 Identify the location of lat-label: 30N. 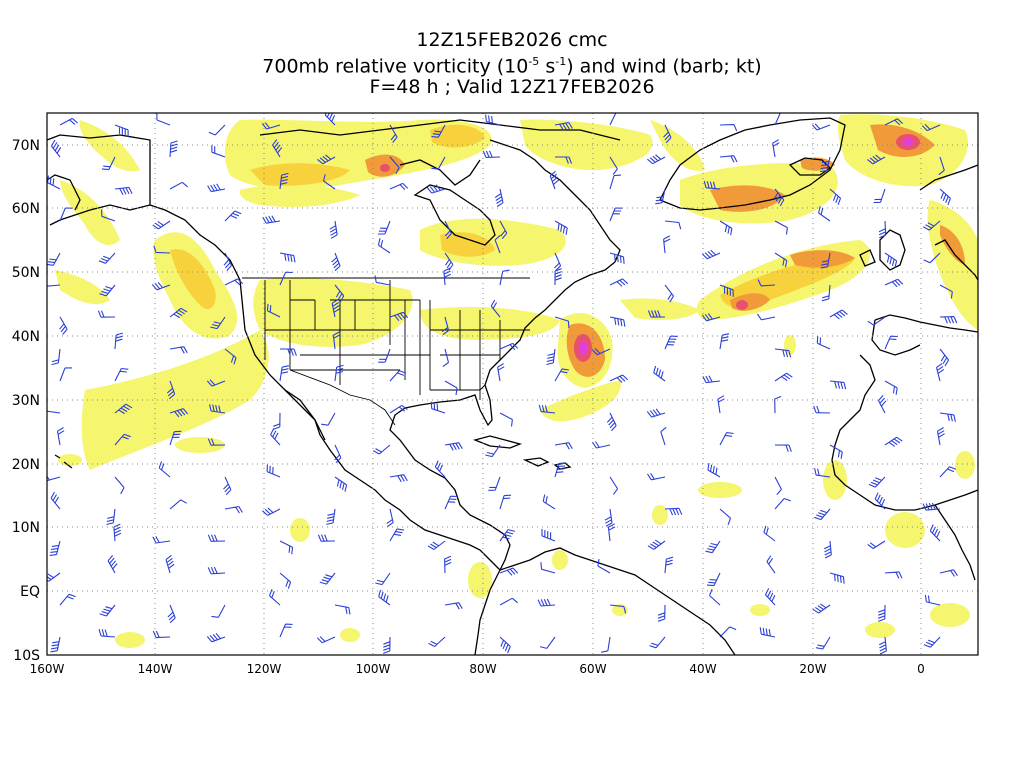
(26, 401).